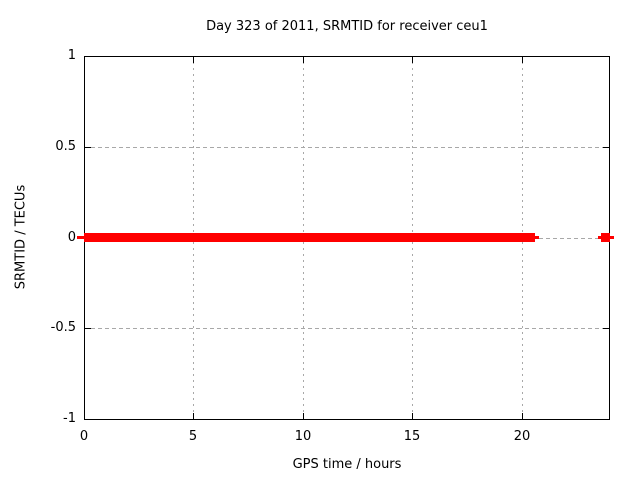  I want to click on x-tick-label: 10, so click(303, 436).